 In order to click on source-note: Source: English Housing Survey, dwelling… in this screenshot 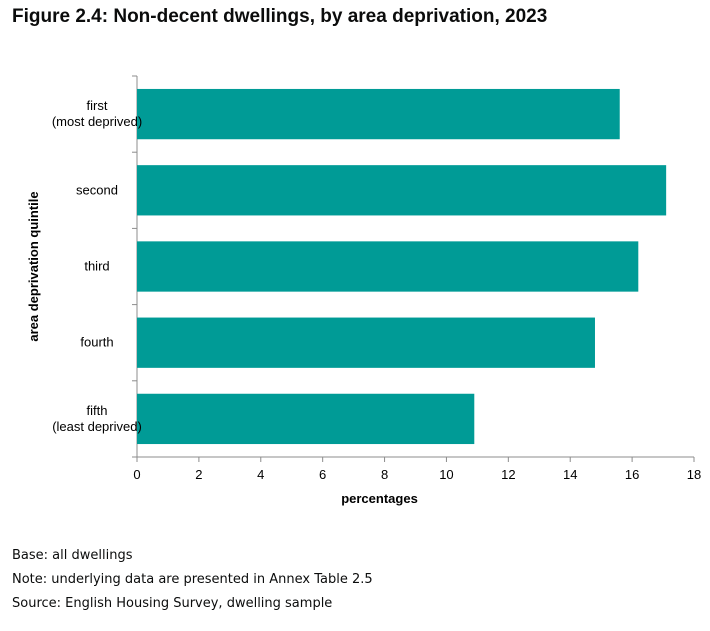, I will do `click(172, 603)`.